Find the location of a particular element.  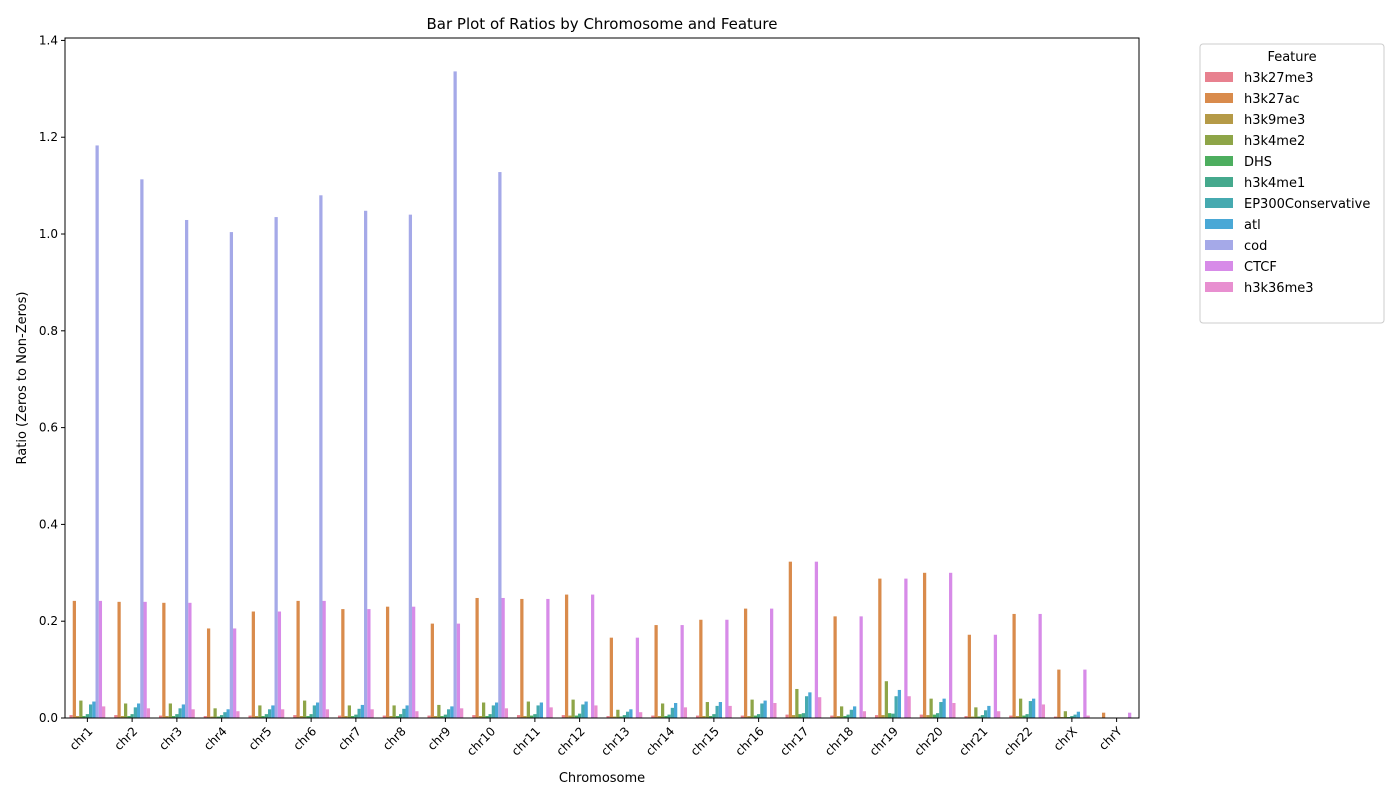

bar-atl-chr7 is located at coordinates (362, 711).